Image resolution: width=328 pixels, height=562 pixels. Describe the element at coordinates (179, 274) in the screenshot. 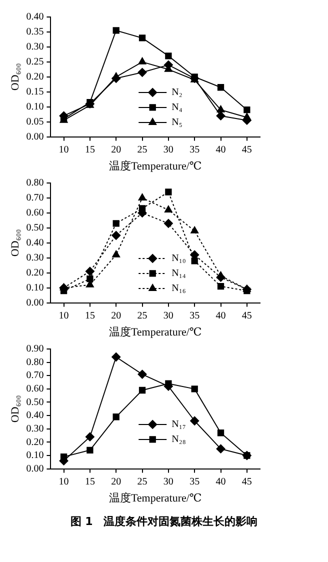

I see `legend-label: N₁₄` at that location.